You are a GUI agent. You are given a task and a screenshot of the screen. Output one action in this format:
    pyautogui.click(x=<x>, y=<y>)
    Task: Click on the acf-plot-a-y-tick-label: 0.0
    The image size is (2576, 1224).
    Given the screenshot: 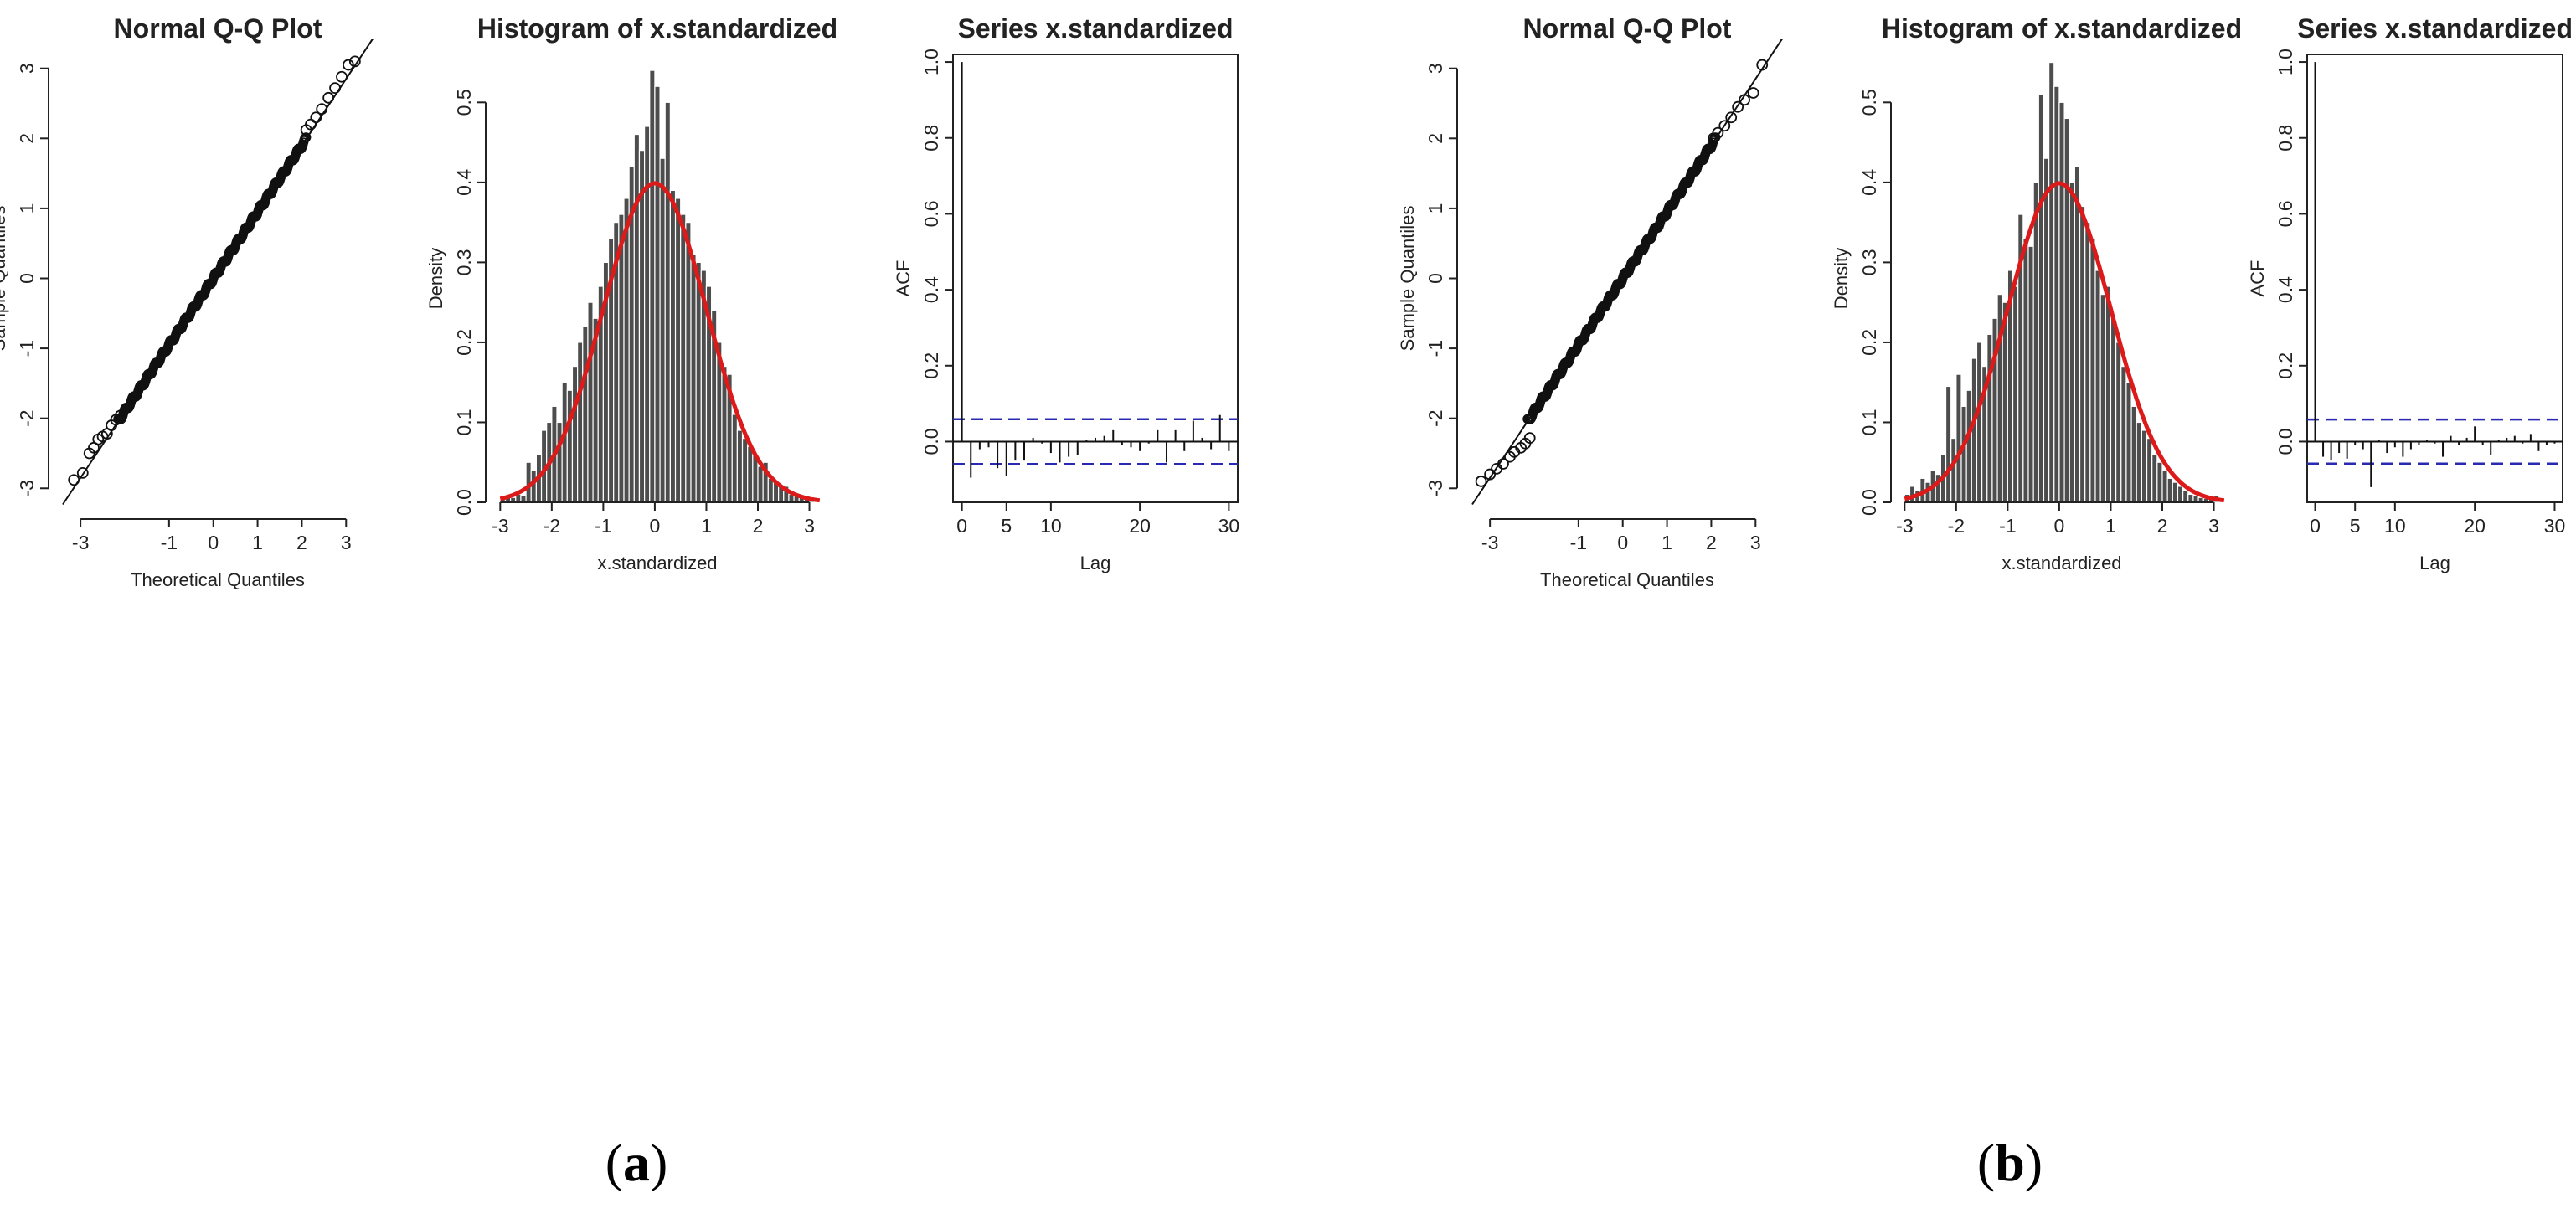 What is the action you would take?
    pyautogui.click(x=931, y=441)
    